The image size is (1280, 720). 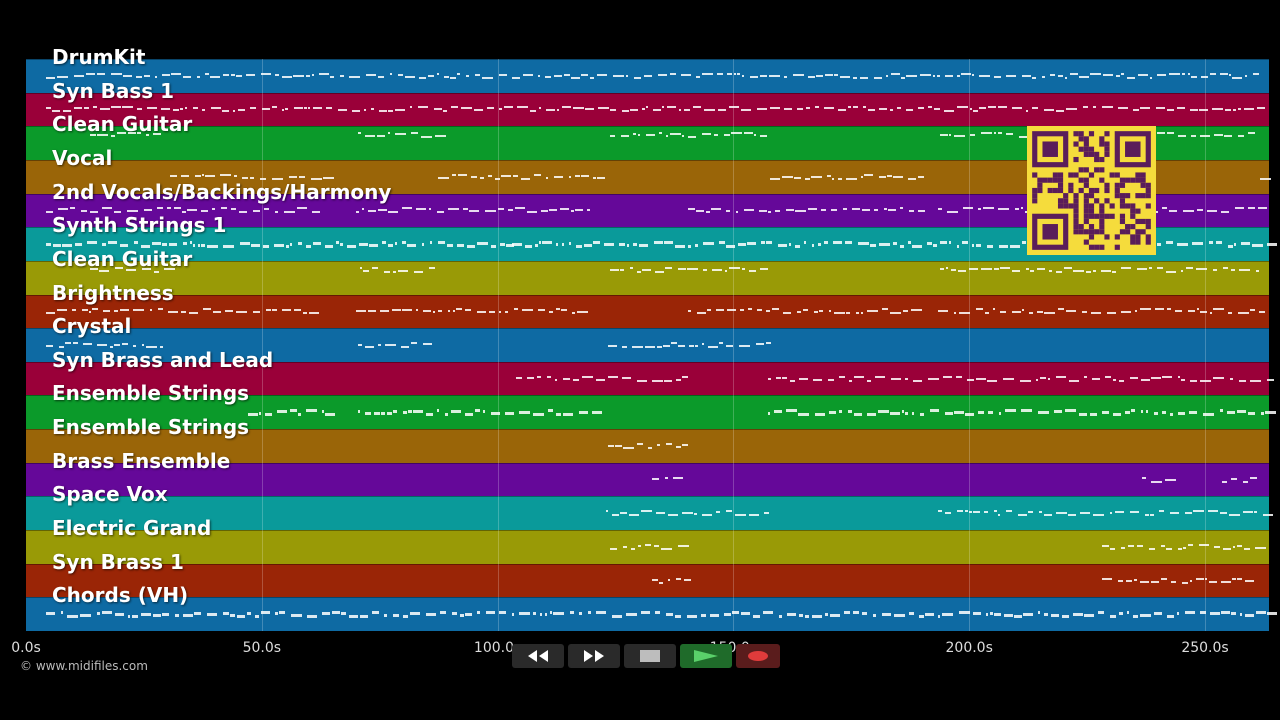 What do you see at coordinates (99, 57) in the screenshot?
I see `track-label: DrumKit` at bounding box center [99, 57].